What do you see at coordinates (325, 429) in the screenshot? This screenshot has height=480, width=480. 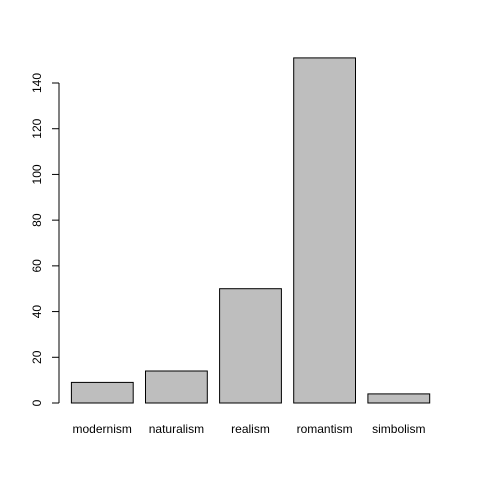 I see `category-label-romantism: romantism` at bounding box center [325, 429].